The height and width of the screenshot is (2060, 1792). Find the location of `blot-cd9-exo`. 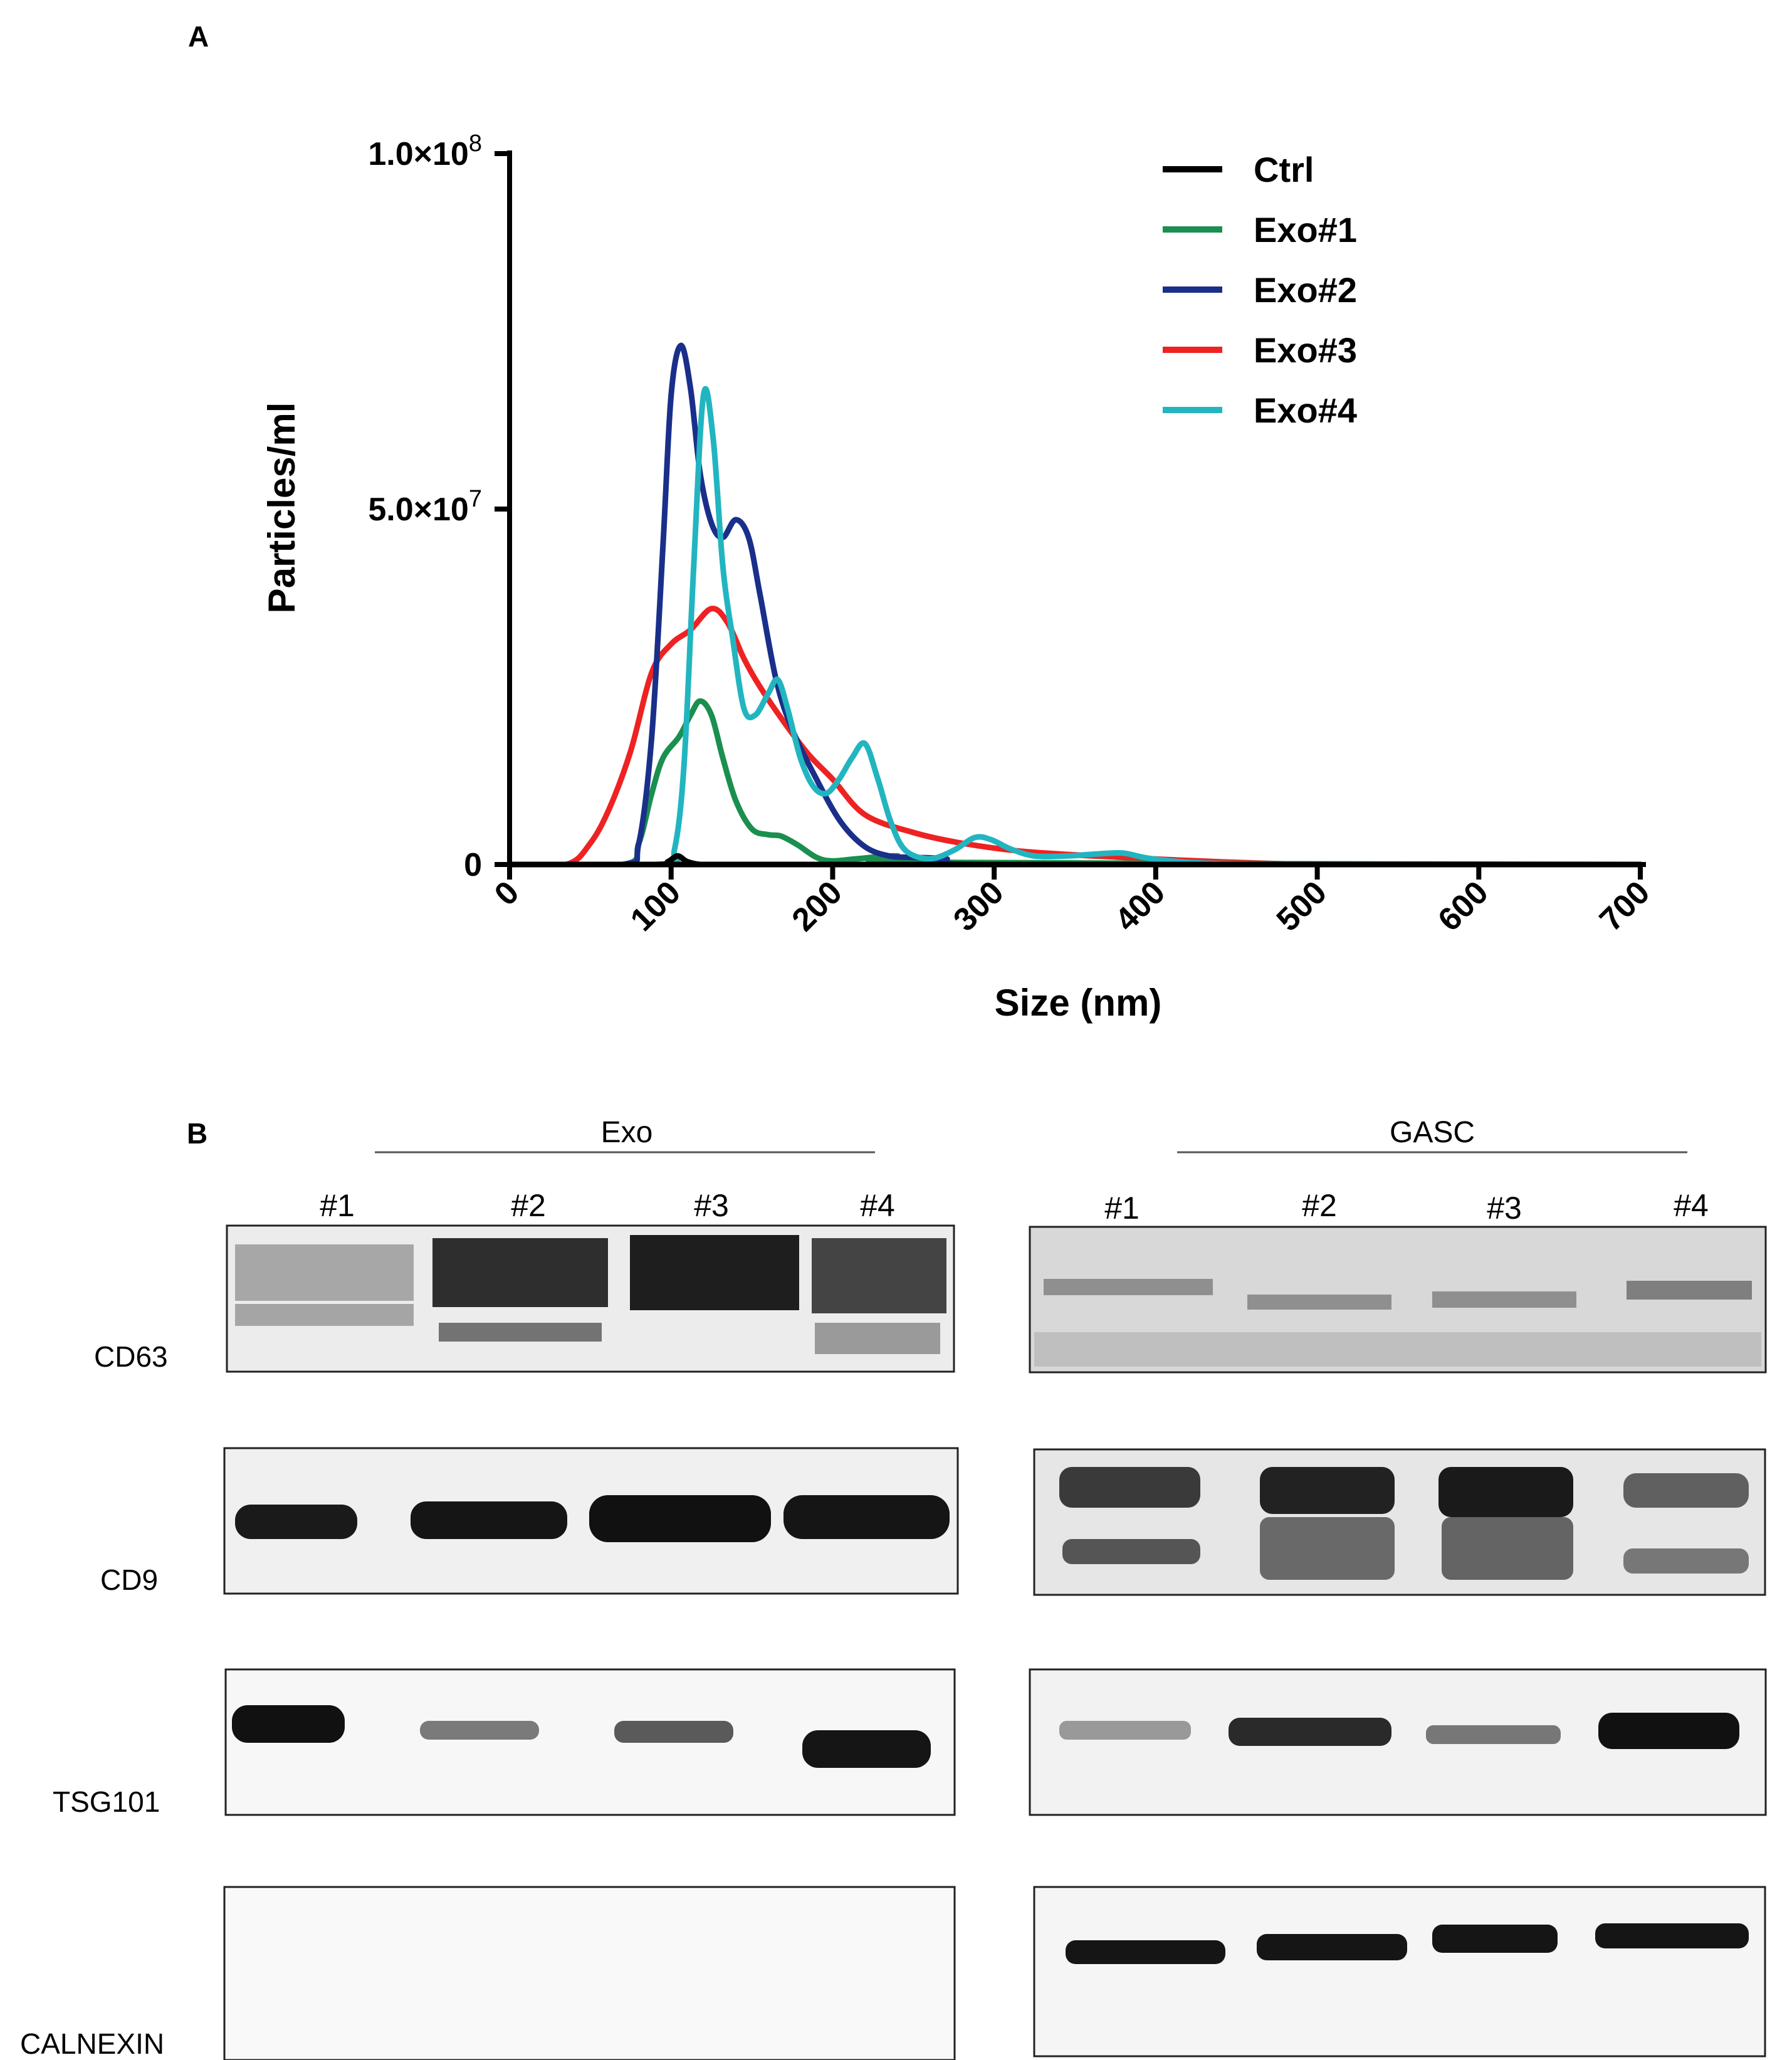

blot-cd9-exo is located at coordinates (591, 1521).